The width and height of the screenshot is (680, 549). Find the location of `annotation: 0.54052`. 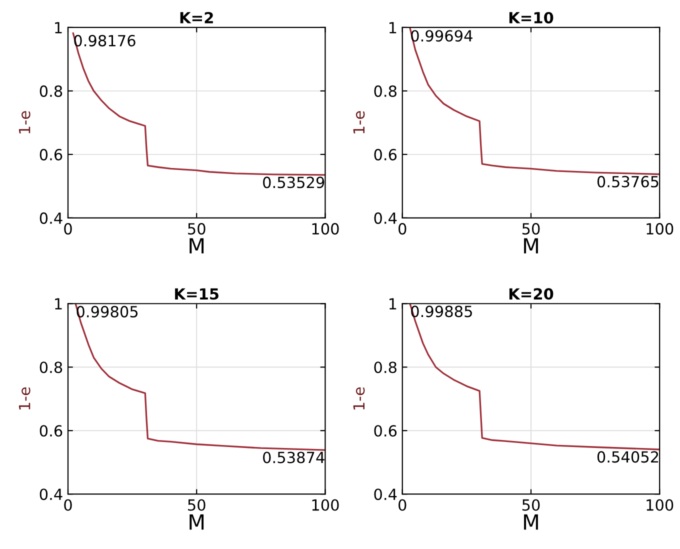

annotation: 0.54052 is located at coordinates (627, 457).